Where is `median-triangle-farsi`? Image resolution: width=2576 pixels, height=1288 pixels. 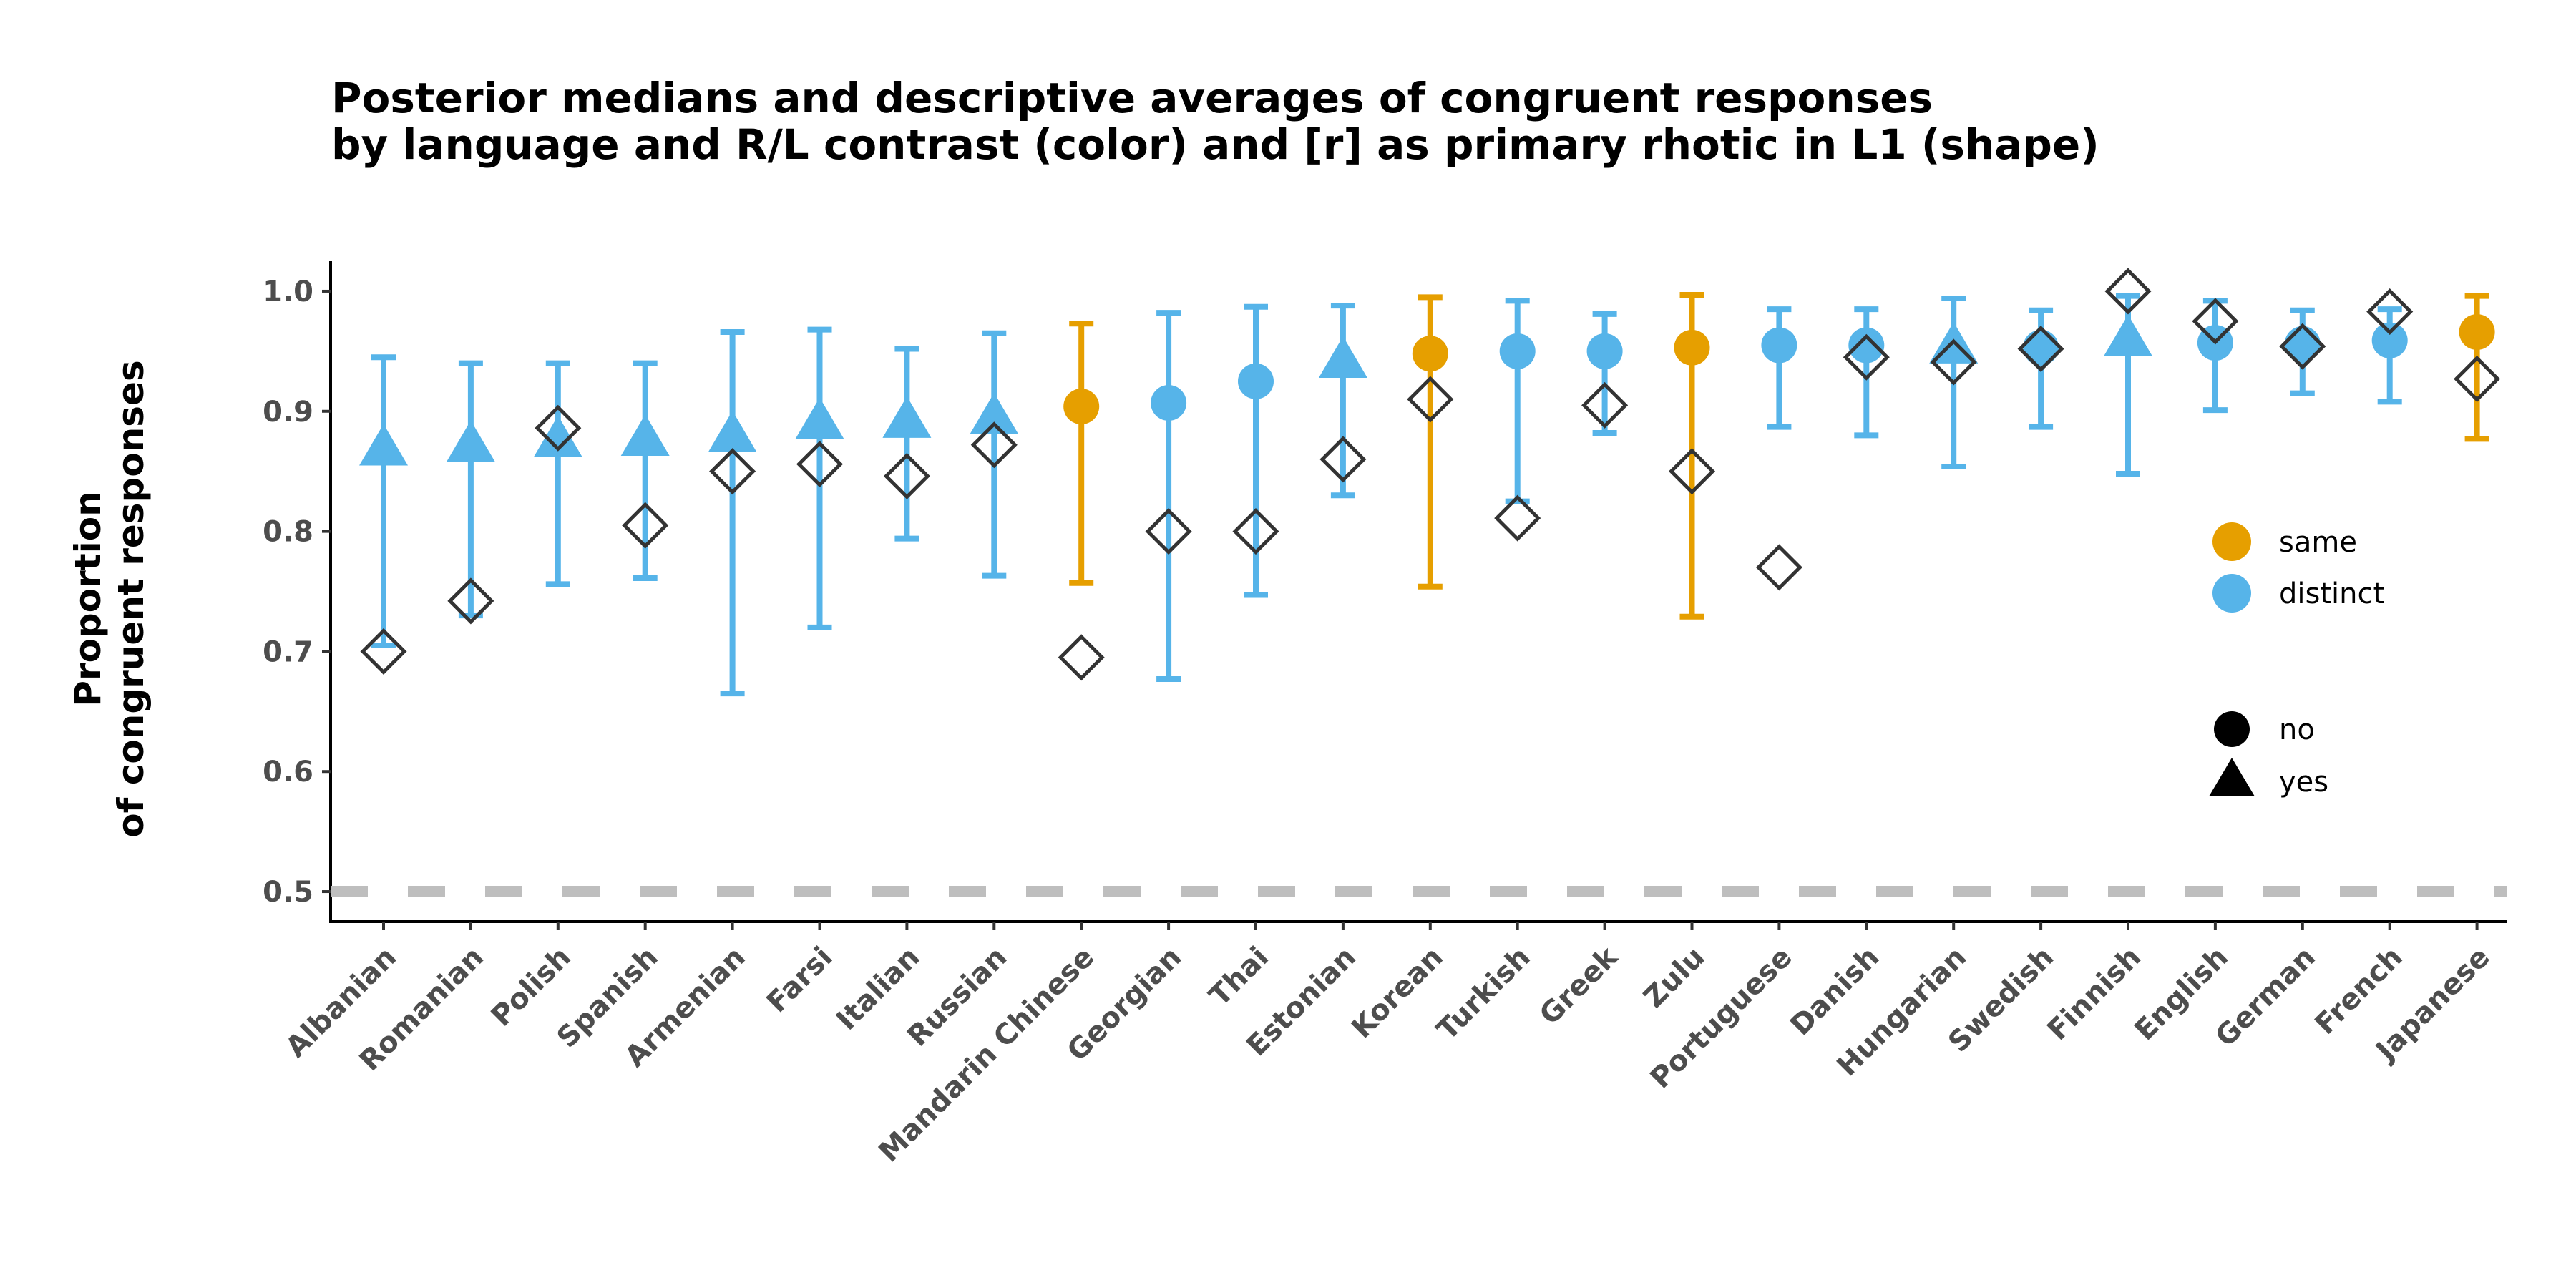
median-triangle-farsi is located at coordinates (819, 418).